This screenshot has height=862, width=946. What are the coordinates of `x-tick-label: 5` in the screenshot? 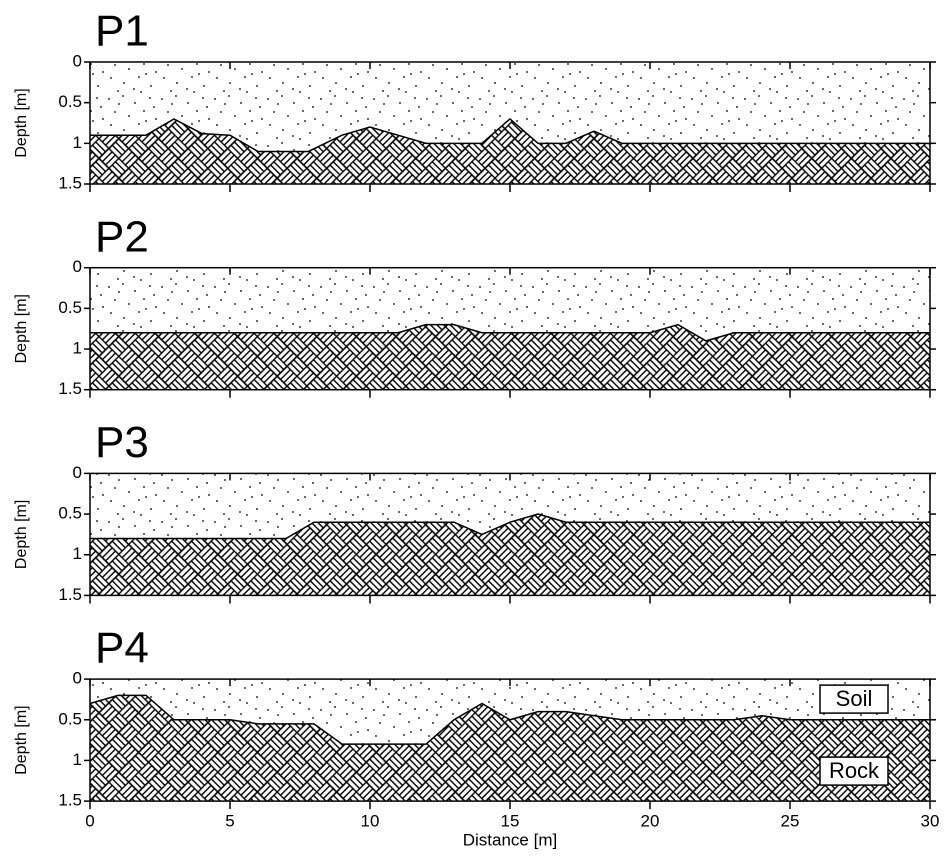 It's located at (229, 821).